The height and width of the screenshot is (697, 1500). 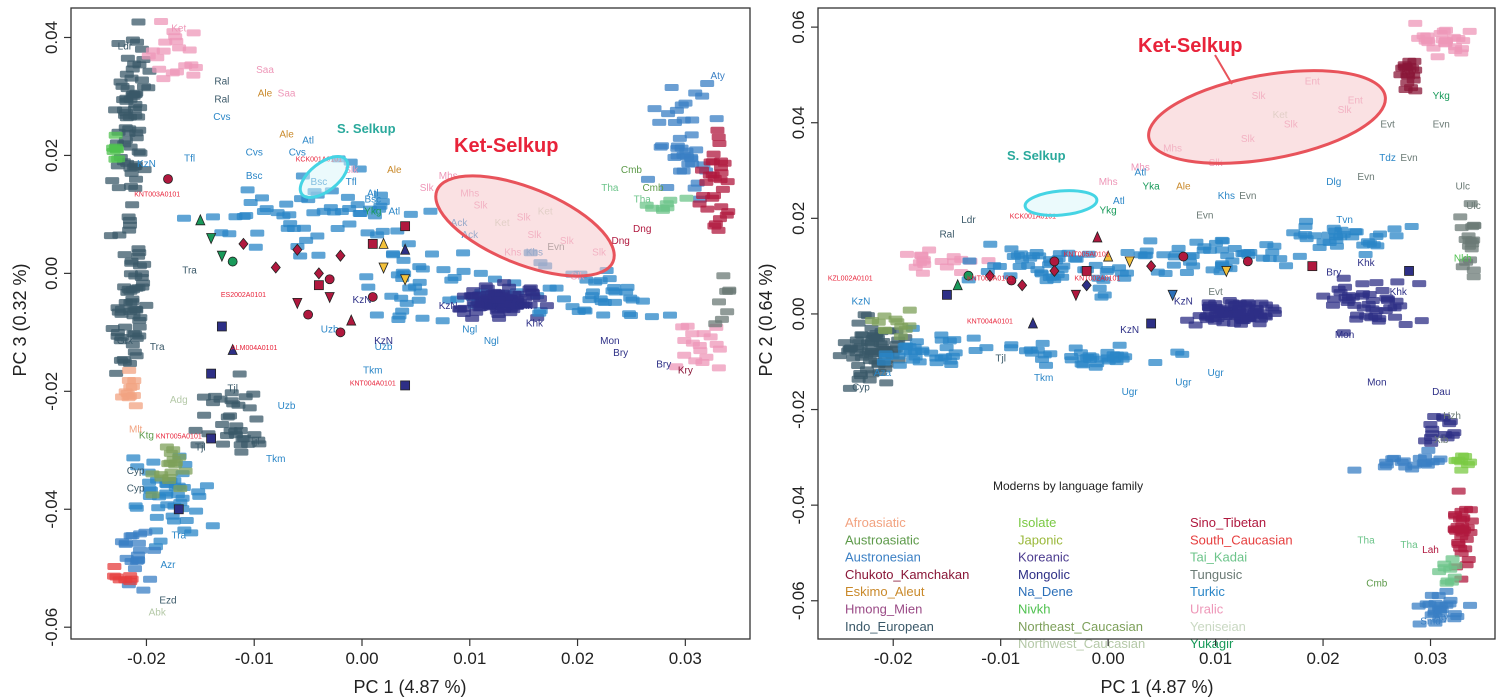 I want to click on legend-entry: Tungusic, so click(x=1216, y=574).